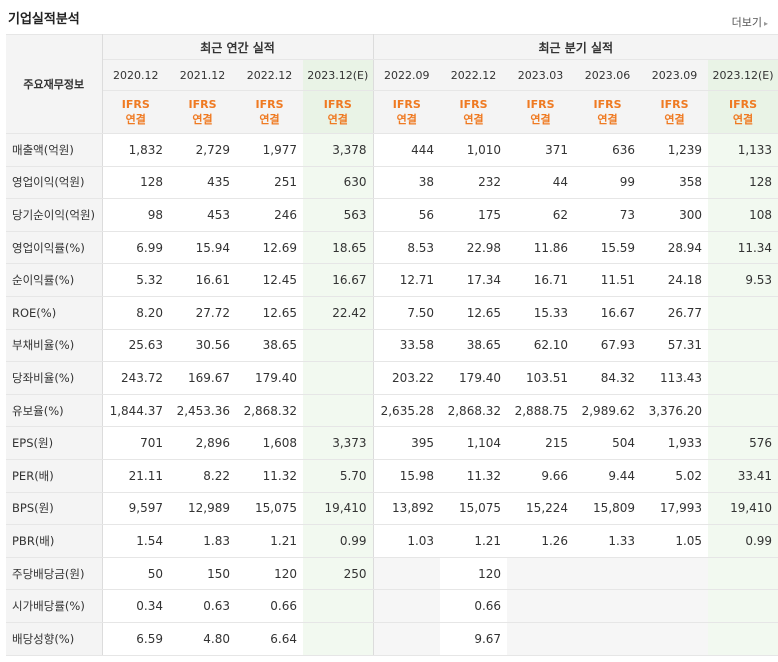 The width and height of the screenshot is (778, 662). What do you see at coordinates (135, 247) in the screenshot?
I see `table-cell: 6.99` at bounding box center [135, 247].